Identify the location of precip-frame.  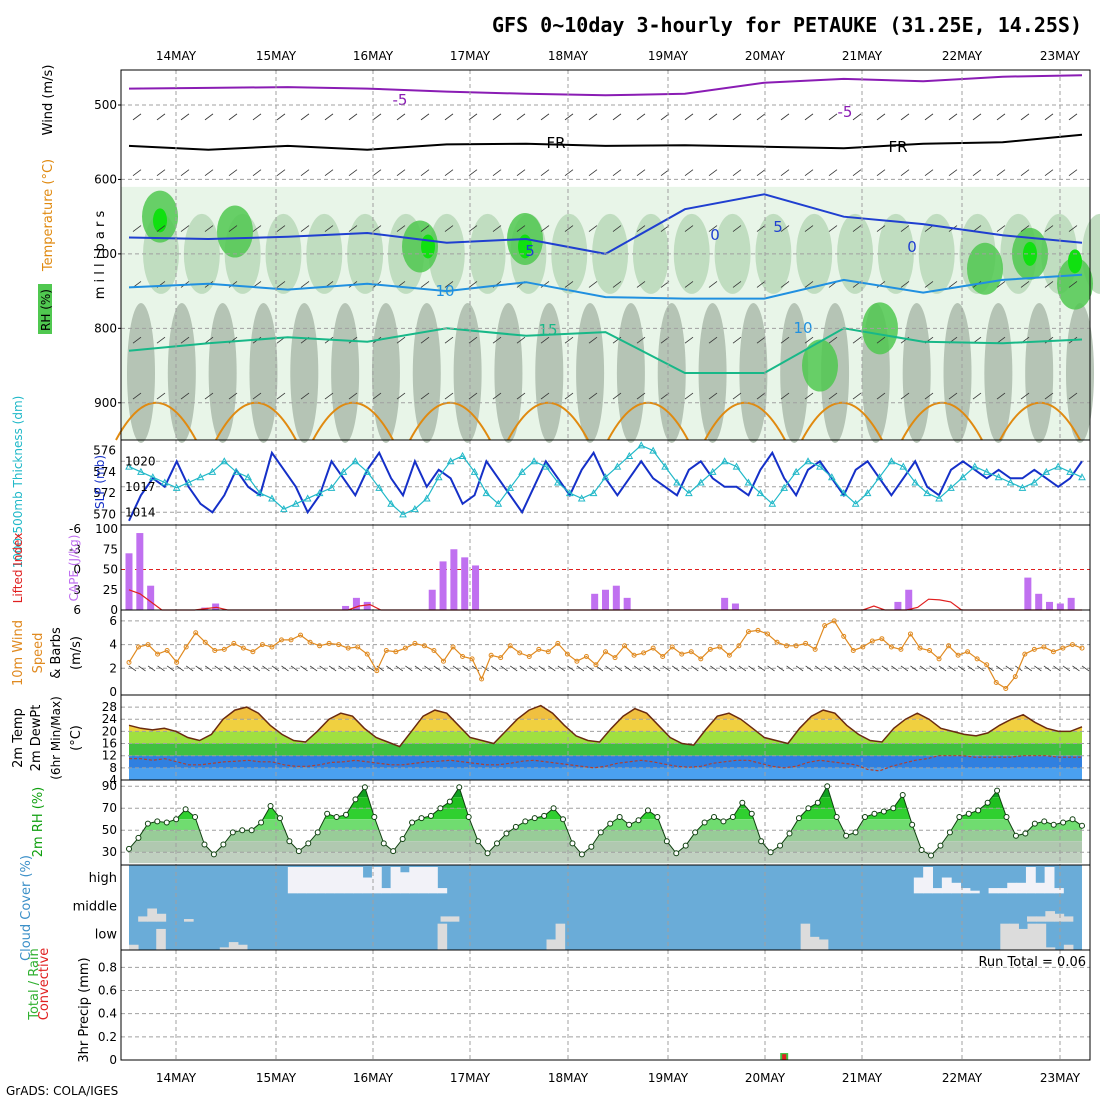
(605, 1005).